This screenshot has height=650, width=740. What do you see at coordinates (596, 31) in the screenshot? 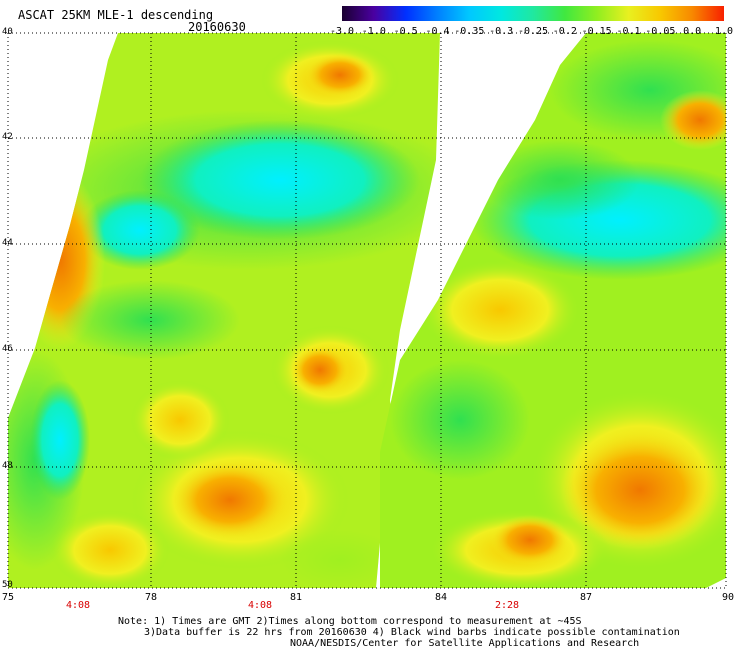
I see `colorbar-tick-label: -0.15` at bounding box center [596, 31].